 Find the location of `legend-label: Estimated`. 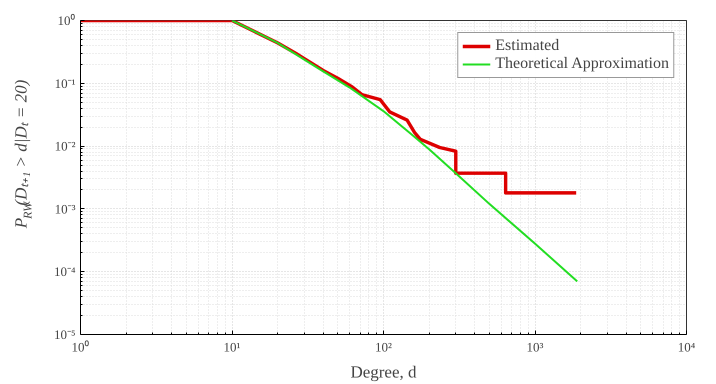

legend-label: Estimated is located at coordinates (527, 46).